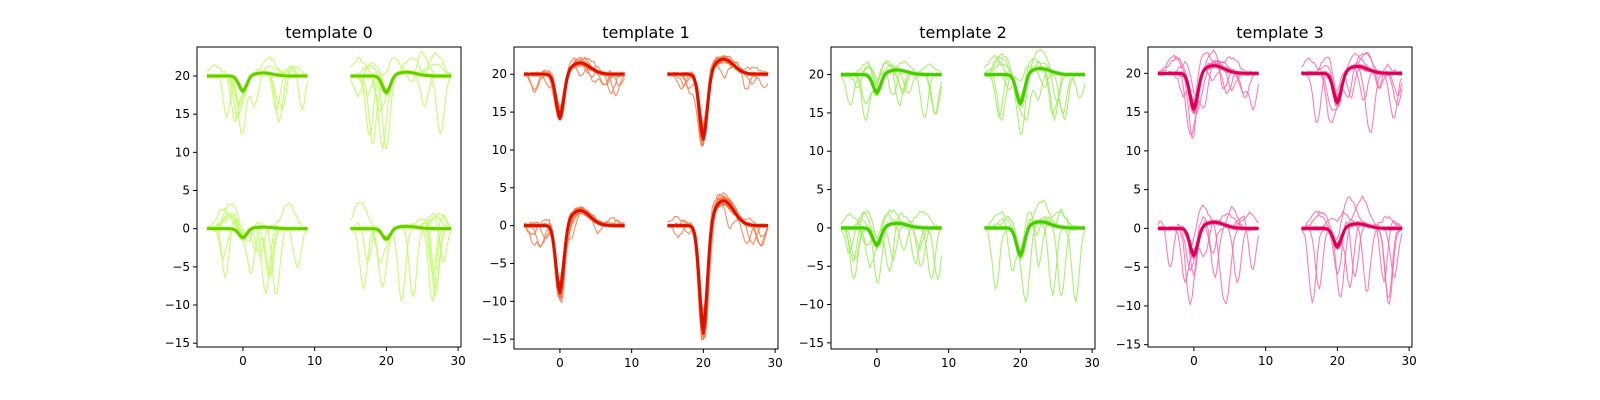 The height and width of the screenshot is (400, 1600). I want to click on chart-title-1: template 1, so click(646, 32).